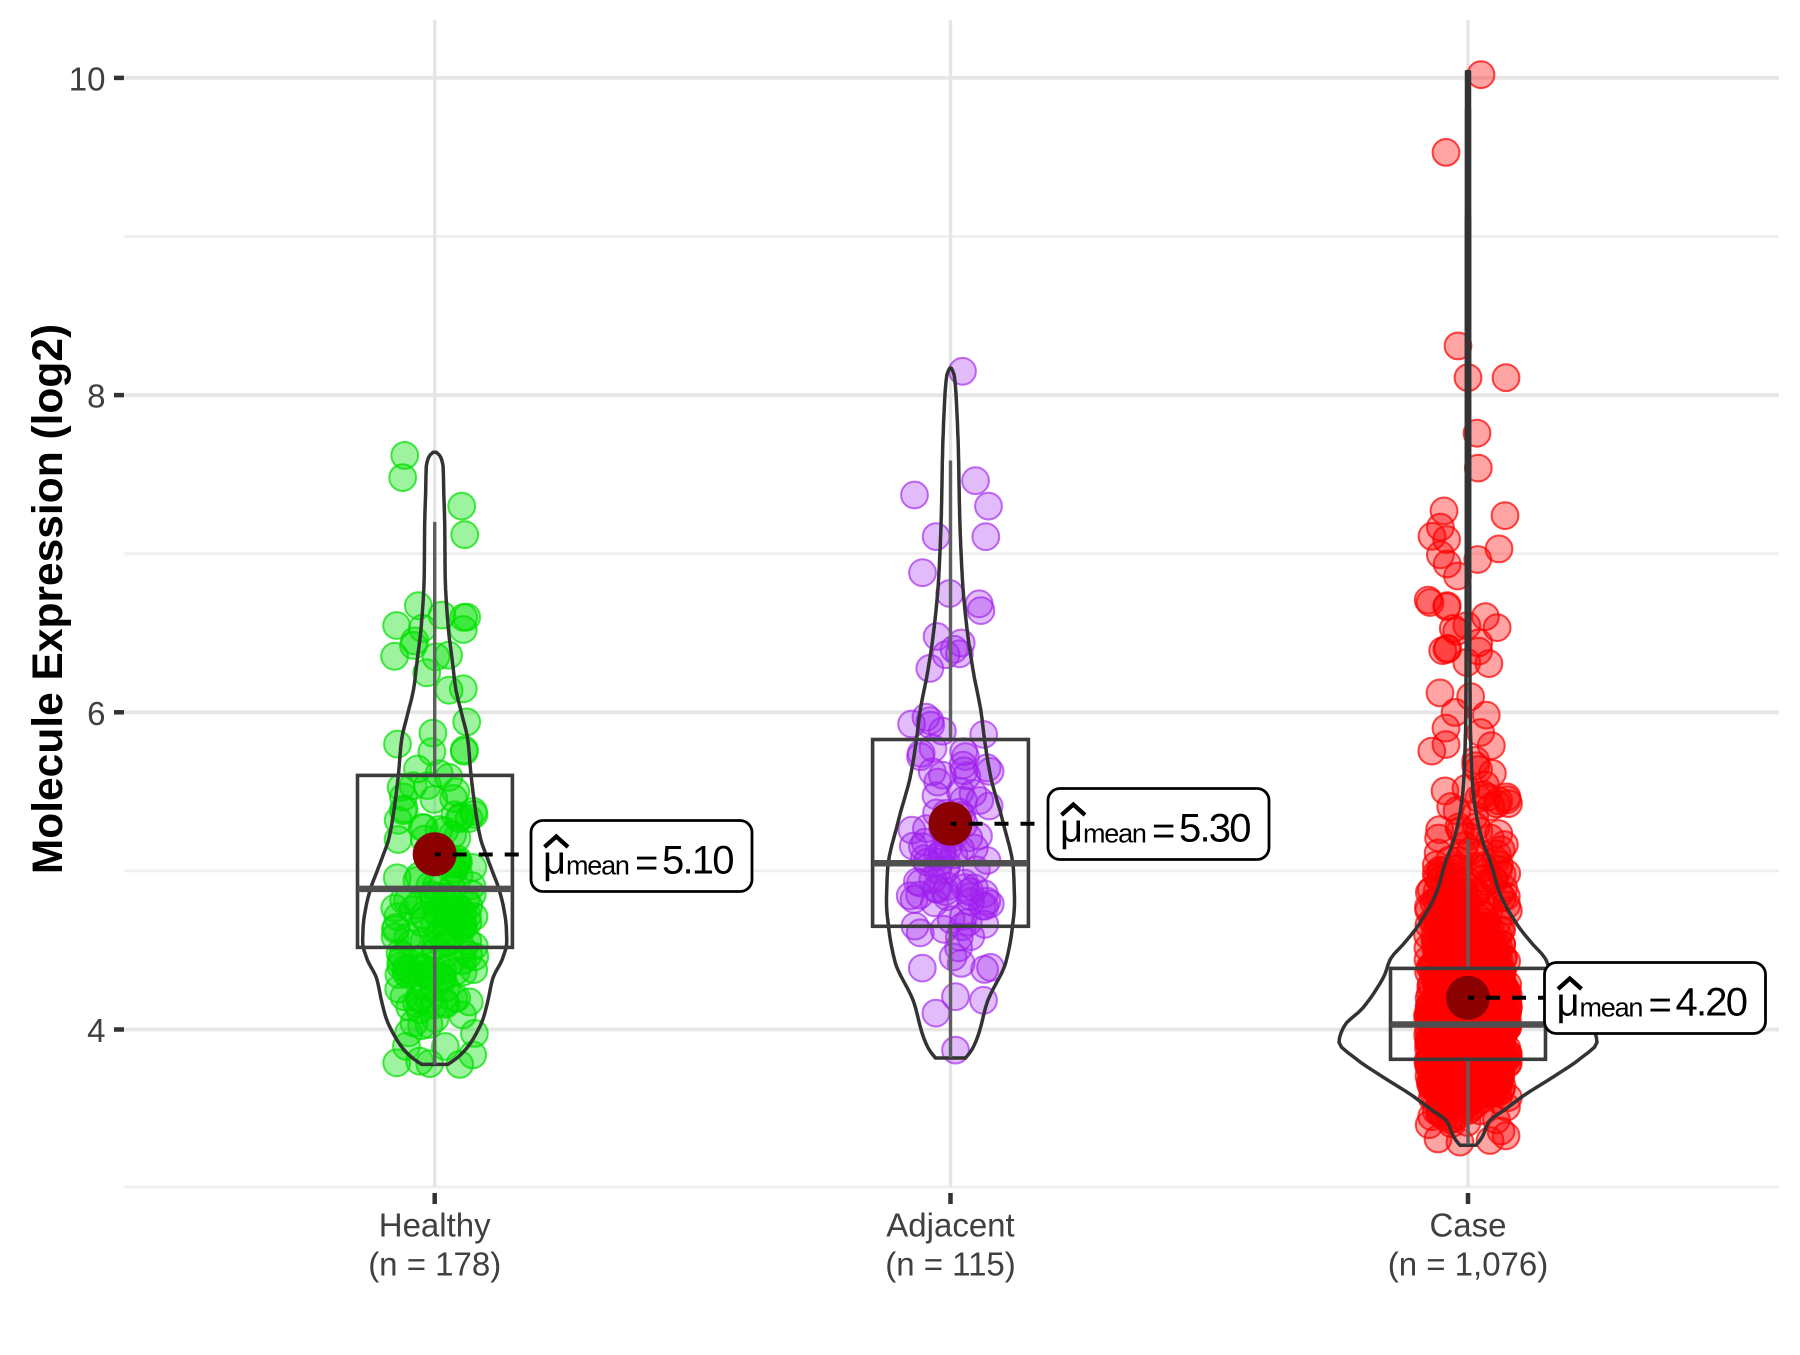 The width and height of the screenshot is (1800, 1355). What do you see at coordinates (697, 861) in the screenshot?
I see `svg-text: 5.10` at bounding box center [697, 861].